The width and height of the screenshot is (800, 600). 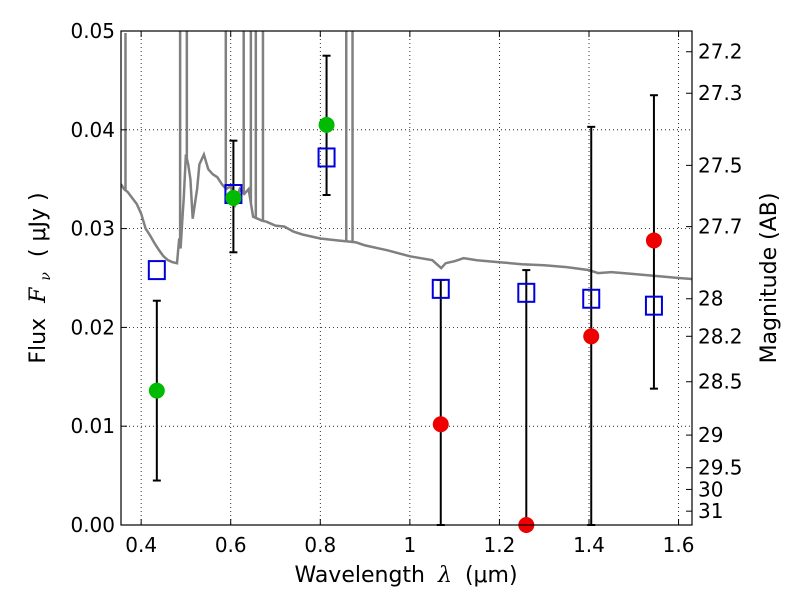 What do you see at coordinates (41, 277) in the screenshot?
I see `y-axis-title: Flux F ν ( μJy )` at bounding box center [41, 277].